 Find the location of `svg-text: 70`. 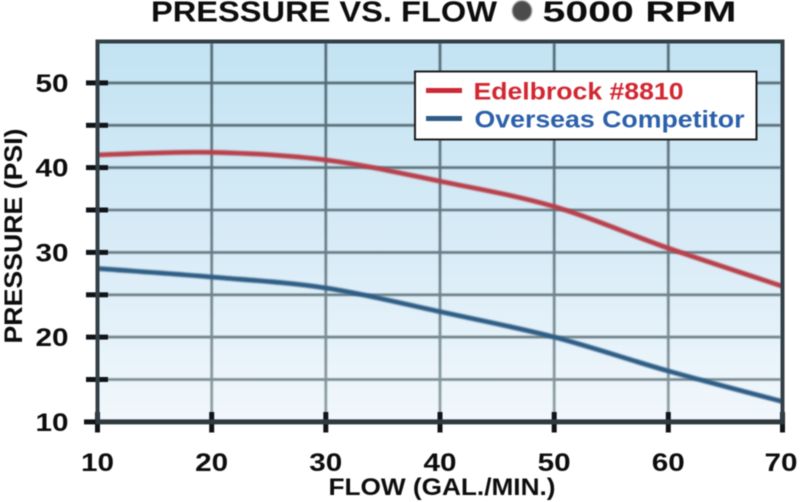

svg-text: 70 is located at coordinates (781, 463).